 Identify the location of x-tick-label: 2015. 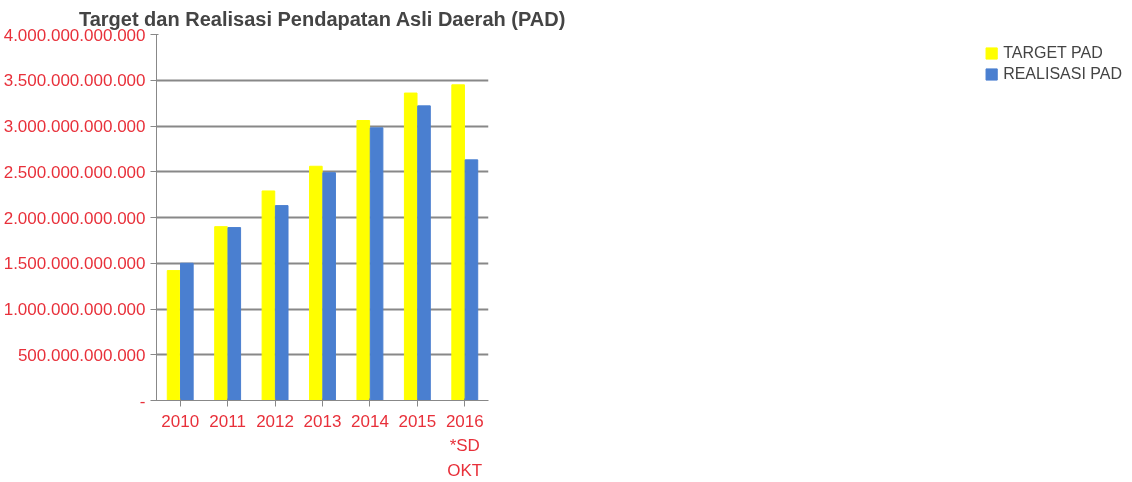
(417, 421).